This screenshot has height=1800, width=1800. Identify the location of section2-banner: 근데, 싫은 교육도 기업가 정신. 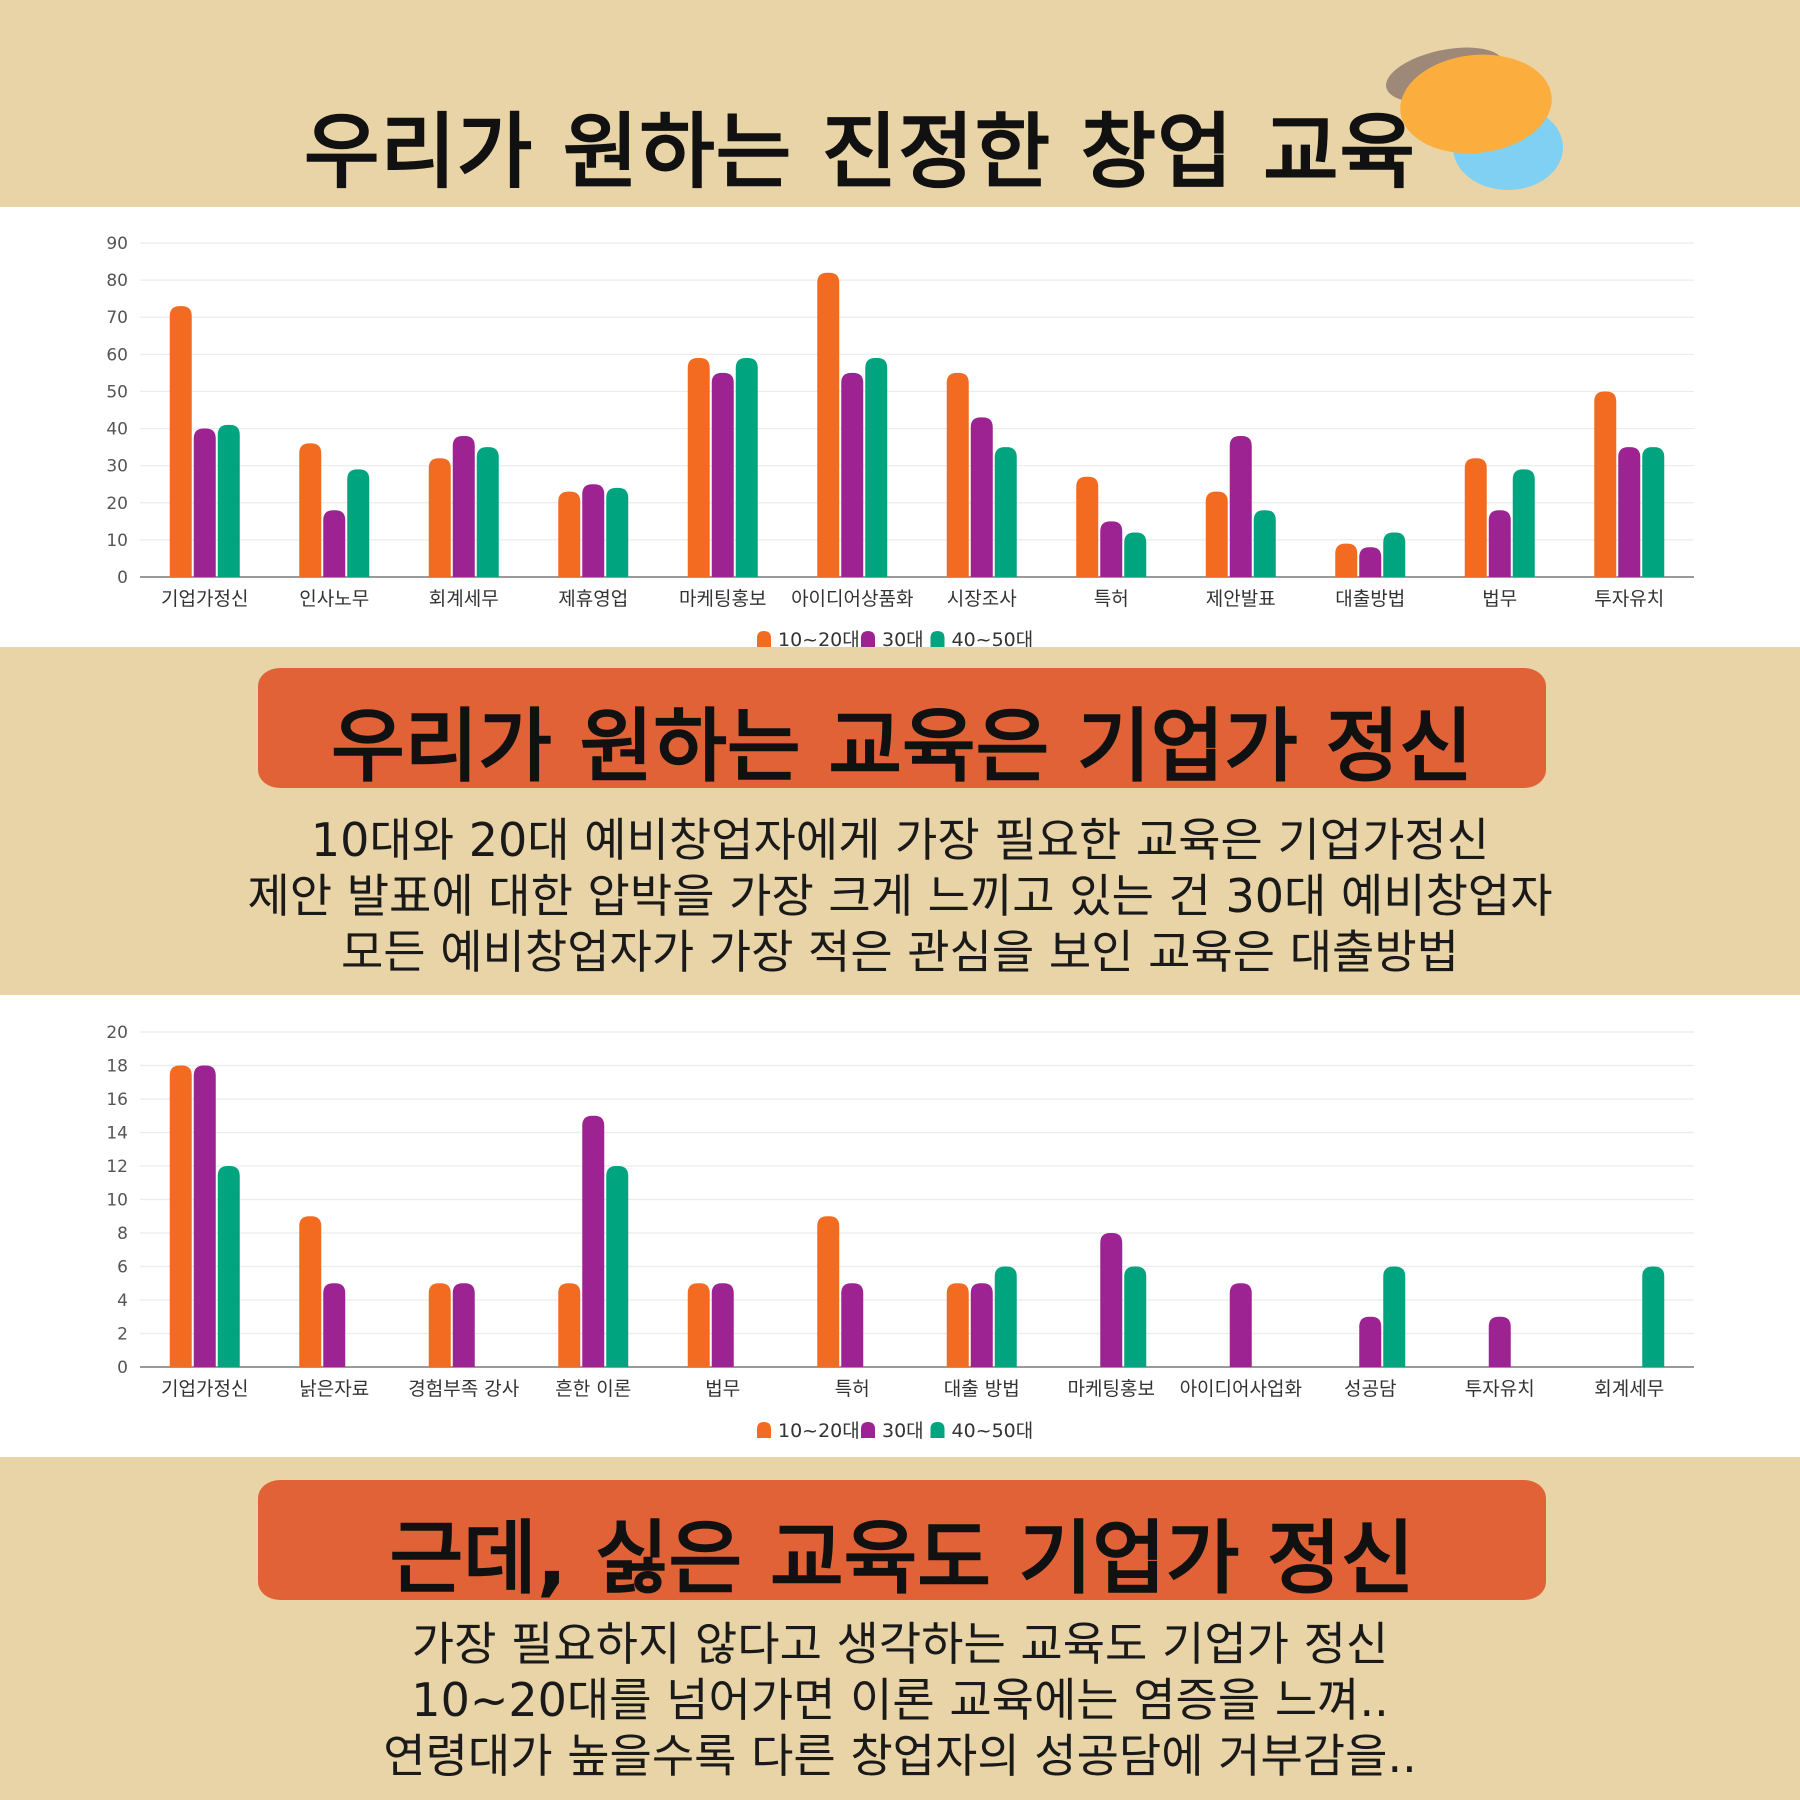
(902, 1542).